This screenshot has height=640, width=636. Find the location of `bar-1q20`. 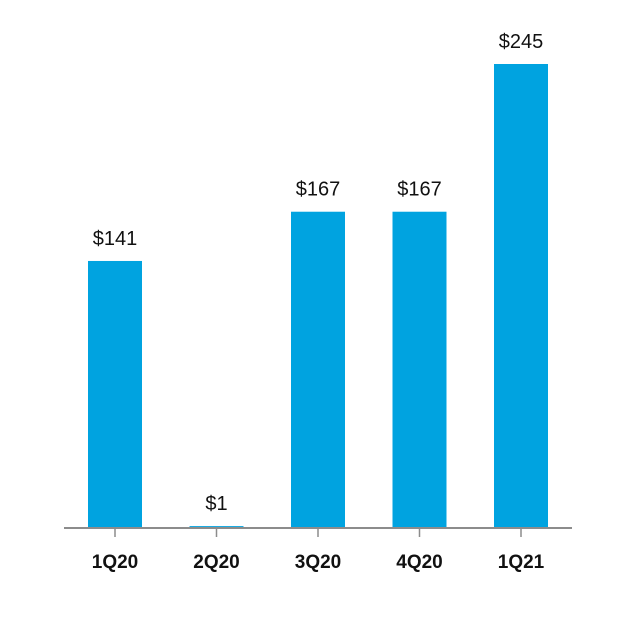

bar-1q20 is located at coordinates (115, 394).